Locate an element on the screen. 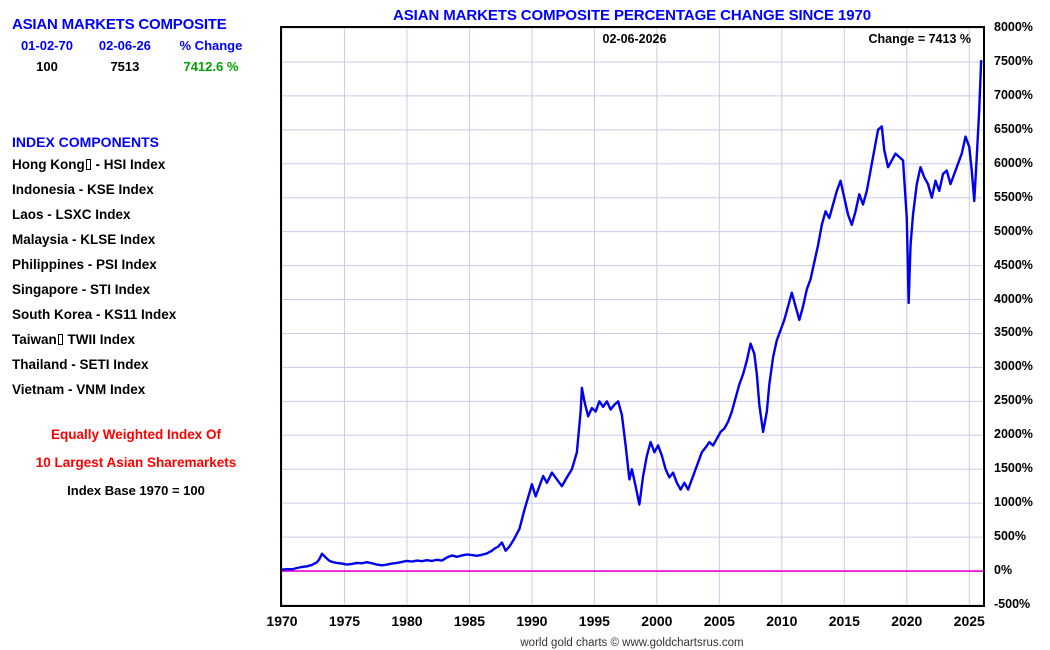 Image resolution: width=1050 pixels, height=650 pixels. component-item: Taiwan TWII Index is located at coordinates (94, 342).